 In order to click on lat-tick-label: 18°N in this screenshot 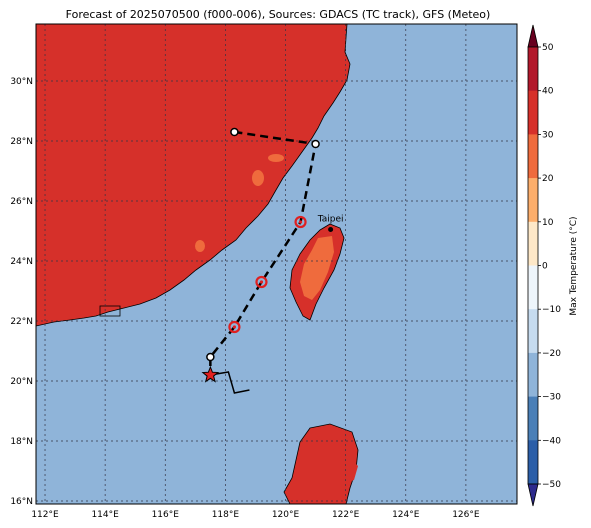, I will do `click(21, 442)`.